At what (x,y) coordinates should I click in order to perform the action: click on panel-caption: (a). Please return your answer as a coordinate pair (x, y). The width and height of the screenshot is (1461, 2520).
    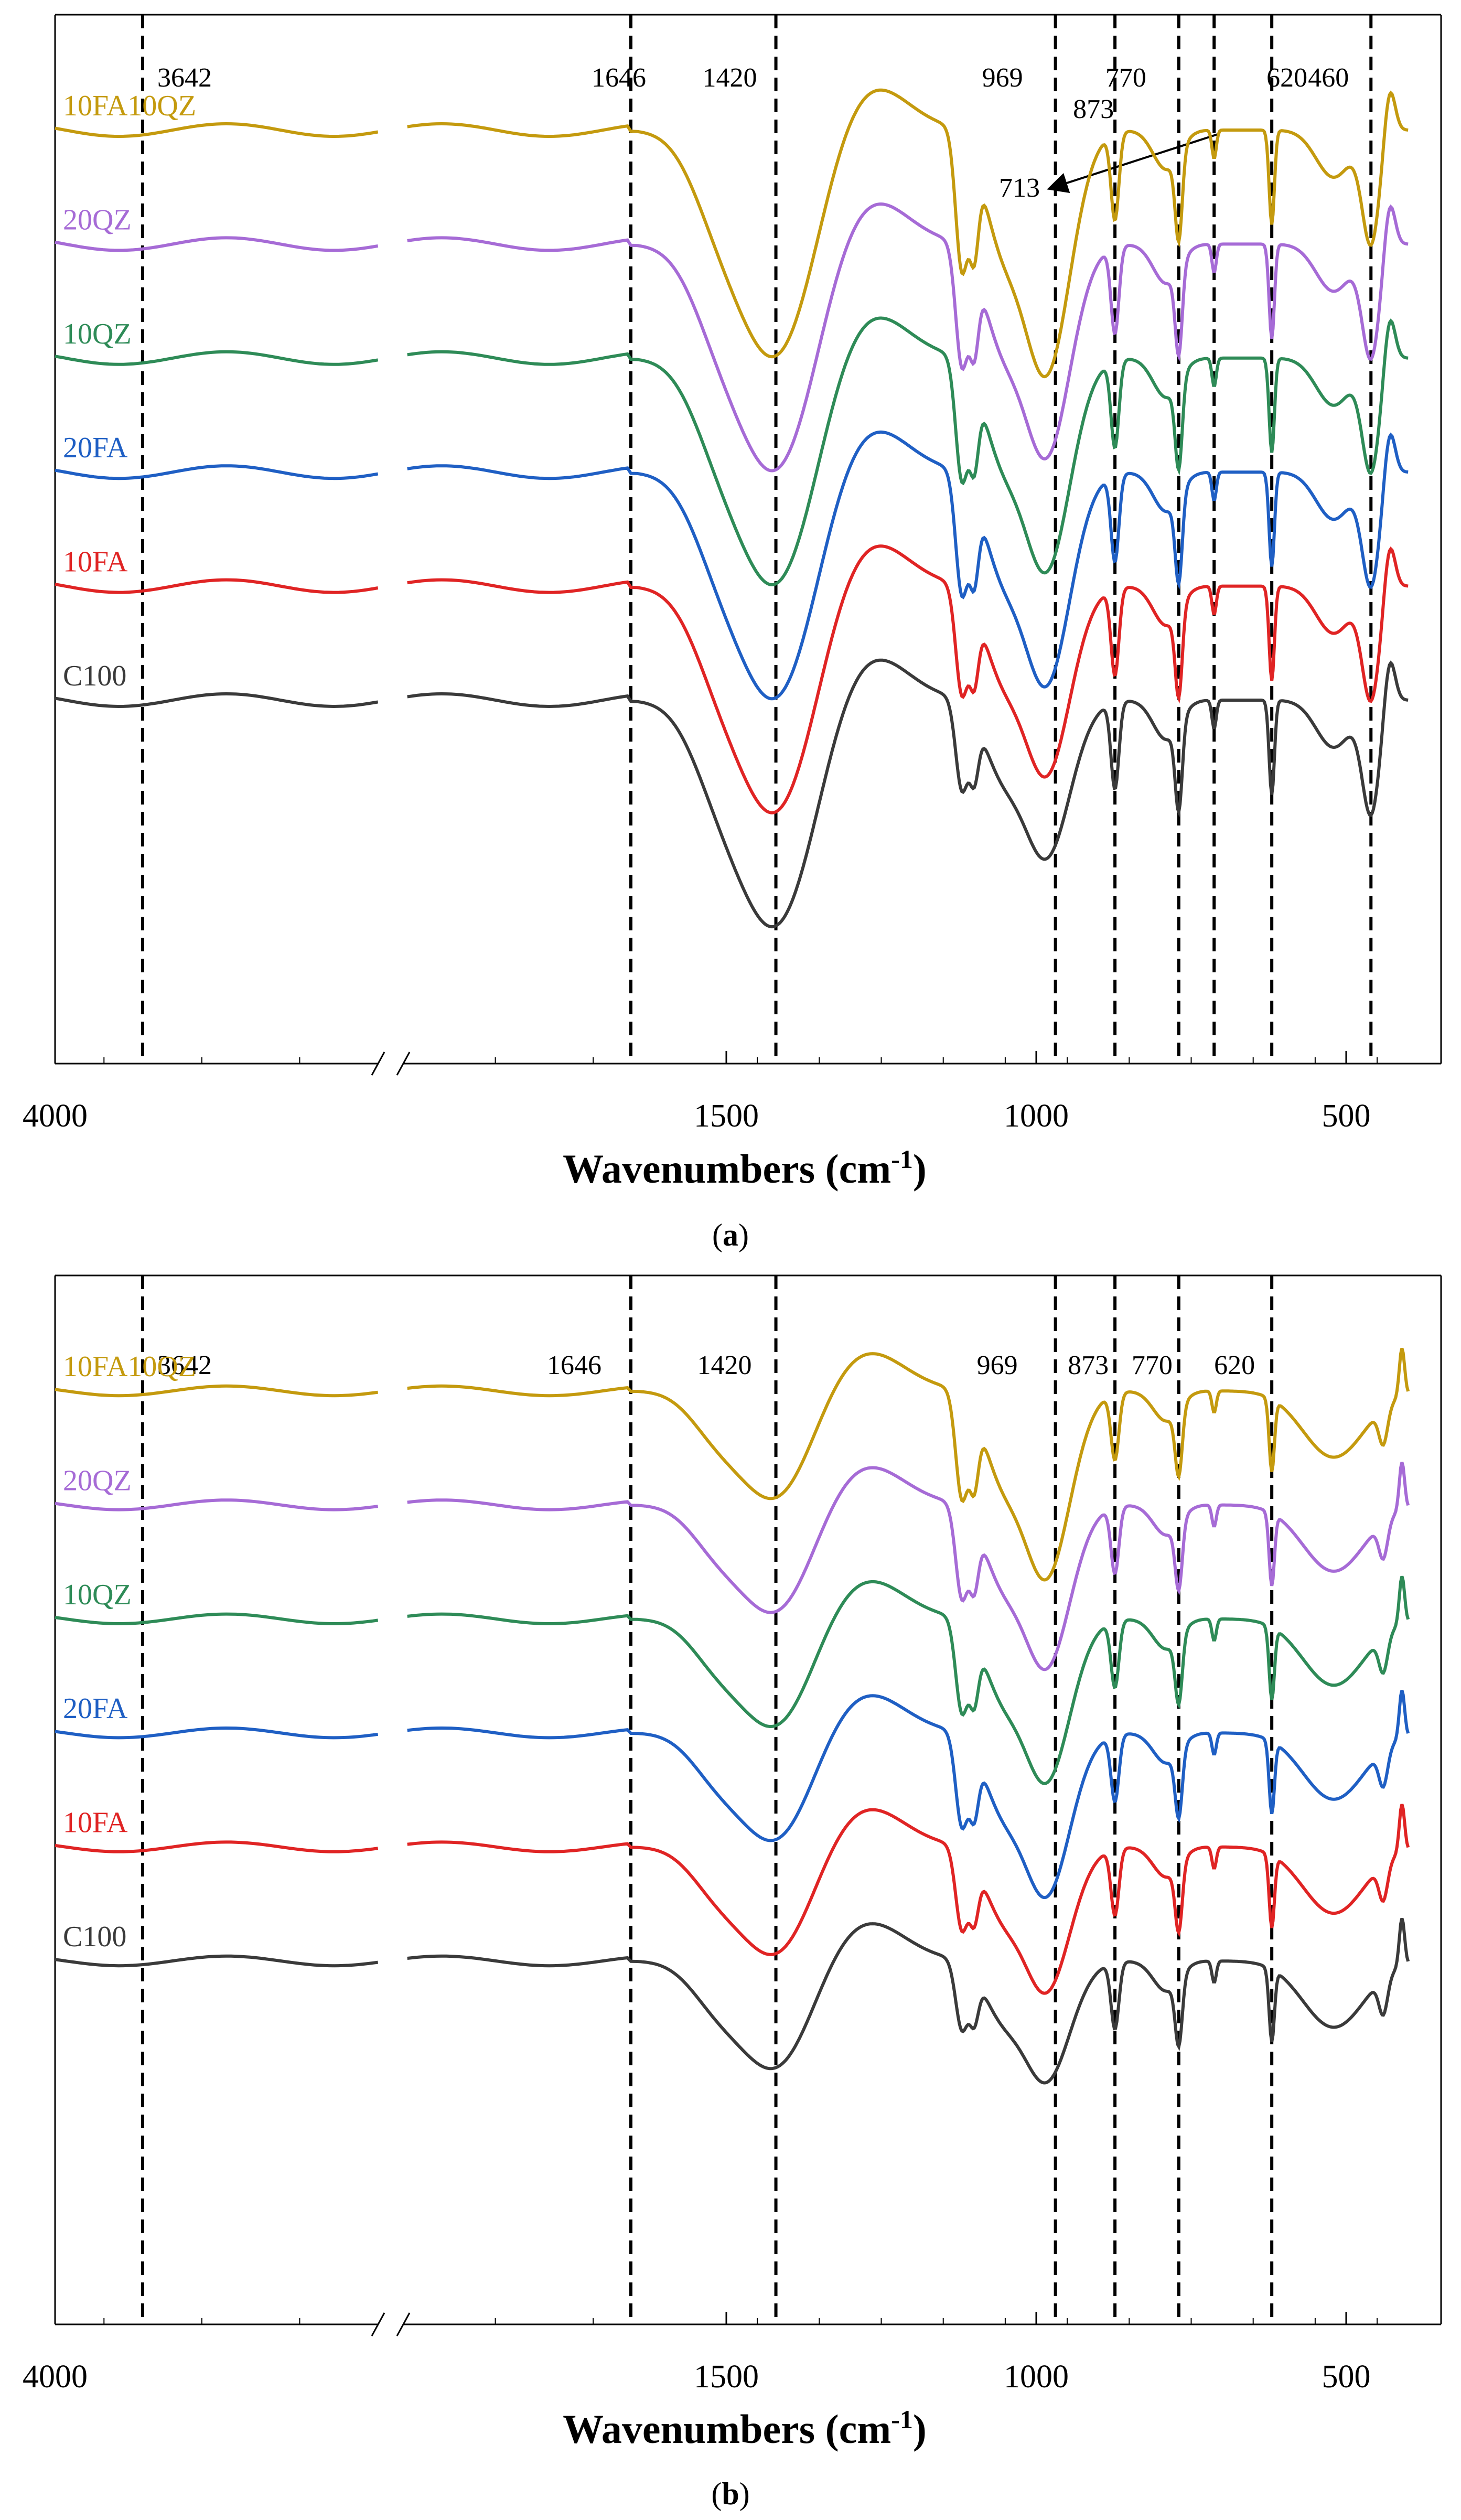
    Looking at the image, I should click on (730, 1235).